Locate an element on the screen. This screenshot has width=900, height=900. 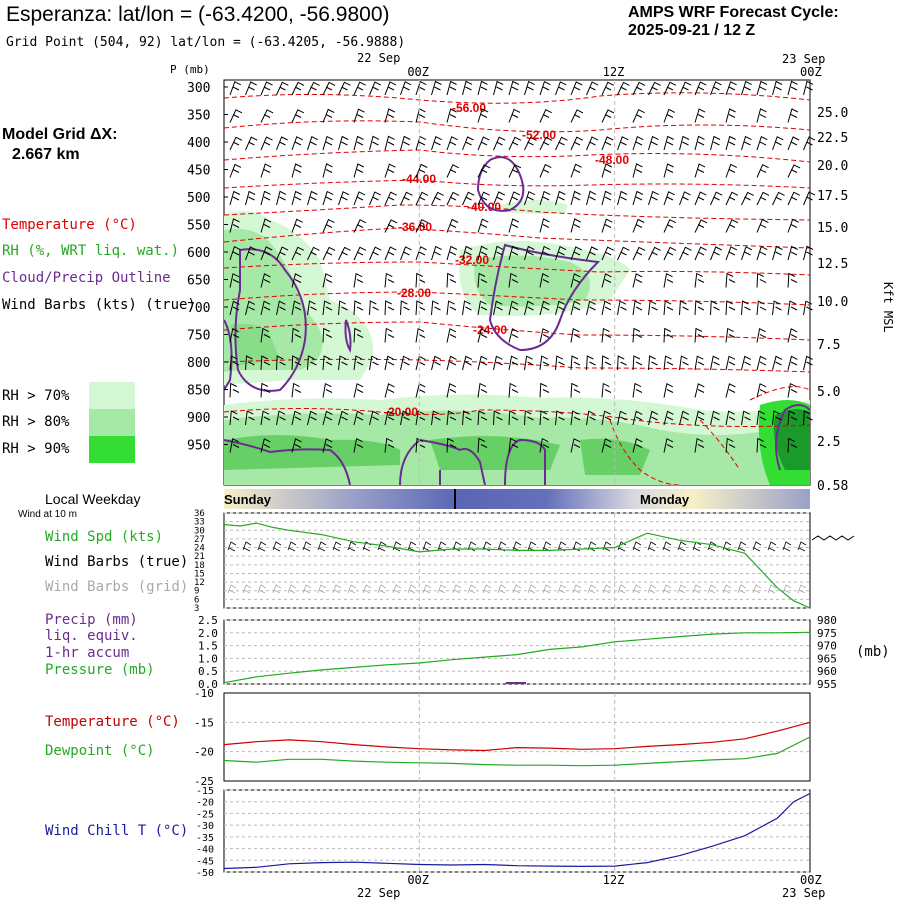
bottom-time-tick-label: 12Z is located at coordinates (614, 880).